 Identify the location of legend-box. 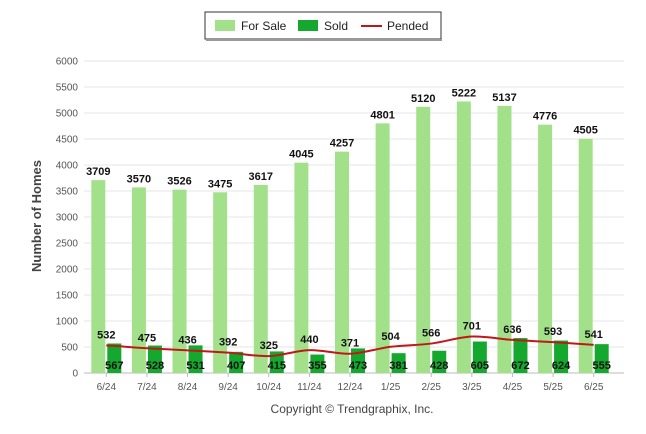
(323, 25).